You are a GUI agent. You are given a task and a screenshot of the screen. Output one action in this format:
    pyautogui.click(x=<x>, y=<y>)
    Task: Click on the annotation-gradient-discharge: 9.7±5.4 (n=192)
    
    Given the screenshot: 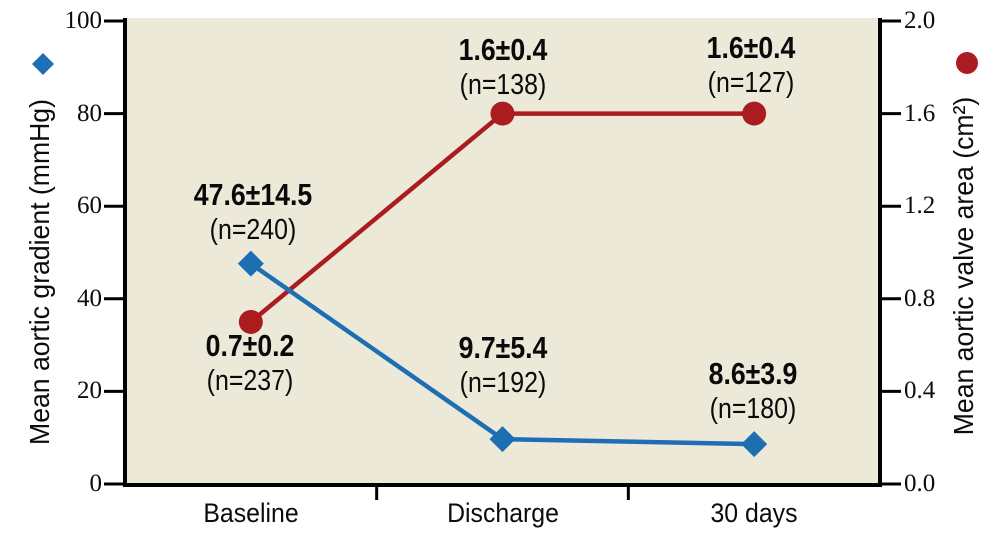 What is the action you would take?
    pyautogui.click(x=502, y=366)
    